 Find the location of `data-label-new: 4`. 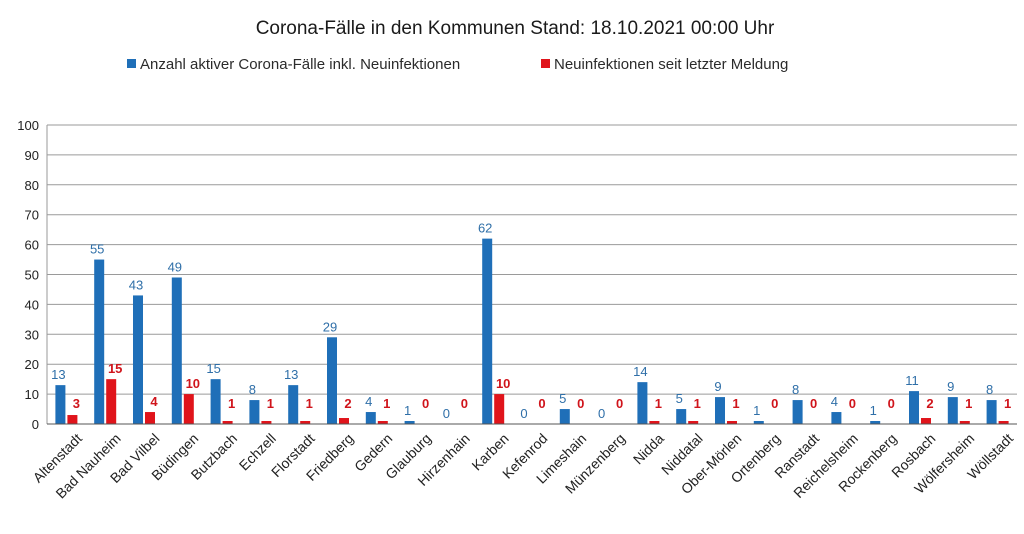

data-label-new: 4 is located at coordinates (154, 401).